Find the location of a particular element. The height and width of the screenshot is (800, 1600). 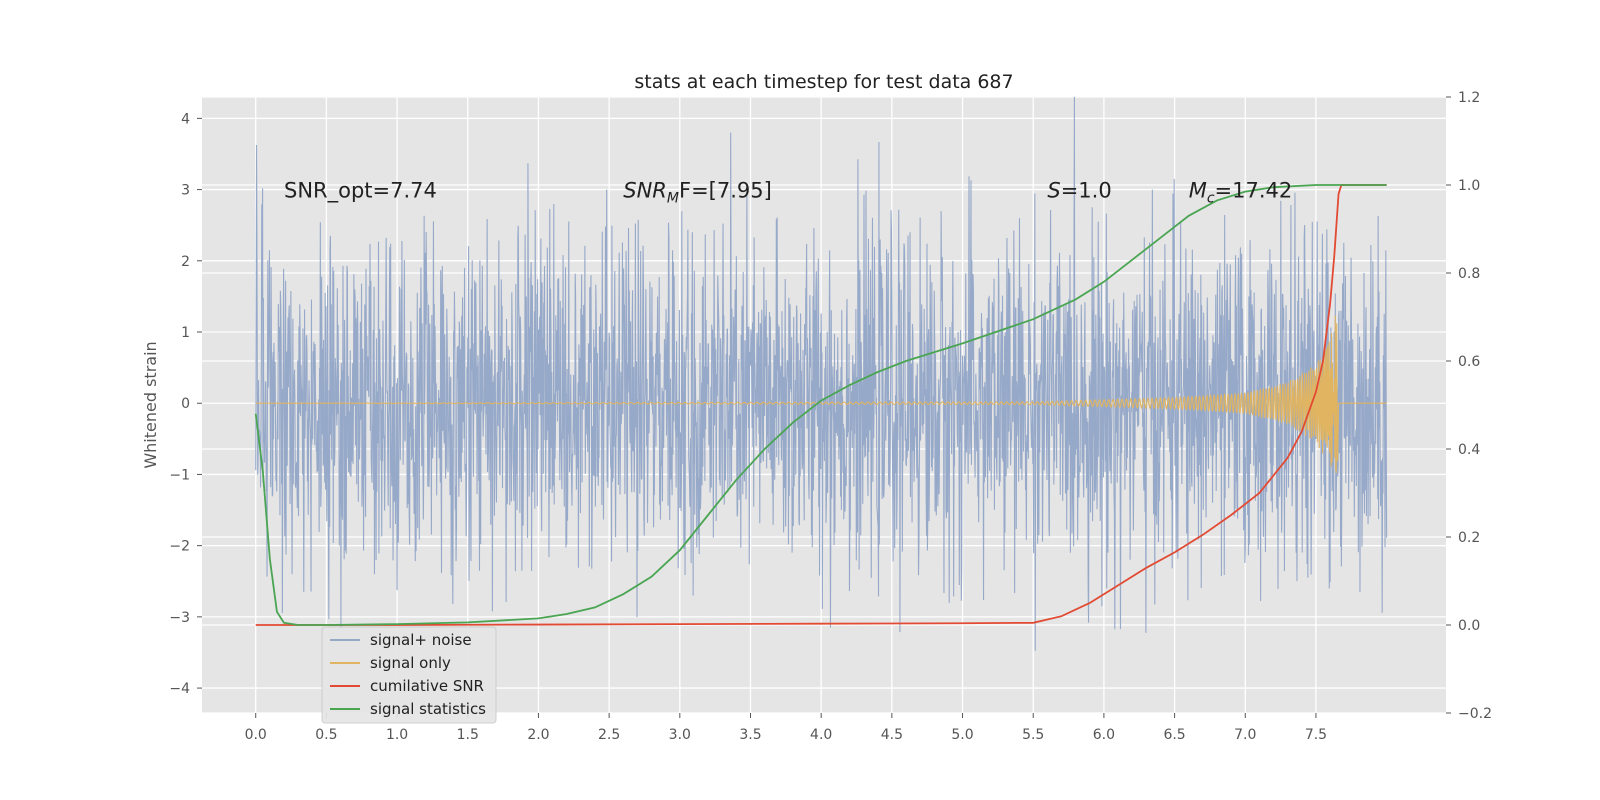

y-right-tick-label: 0.6 is located at coordinates (1469, 362).